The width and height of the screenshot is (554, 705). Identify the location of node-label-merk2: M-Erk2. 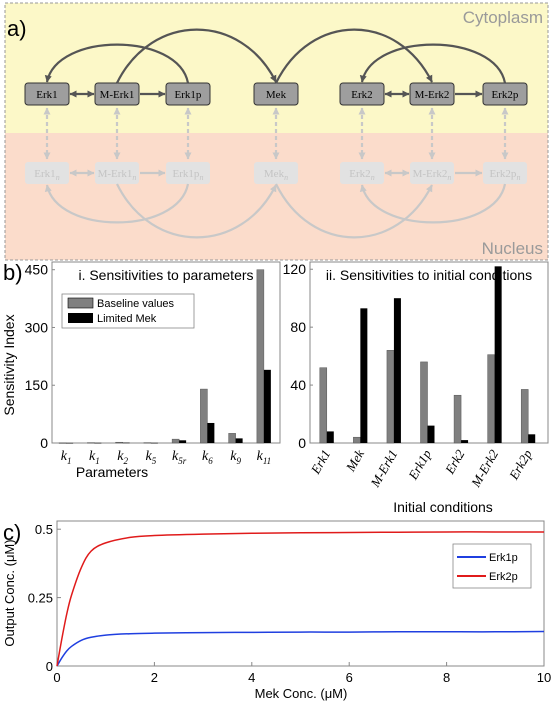
(432, 95).